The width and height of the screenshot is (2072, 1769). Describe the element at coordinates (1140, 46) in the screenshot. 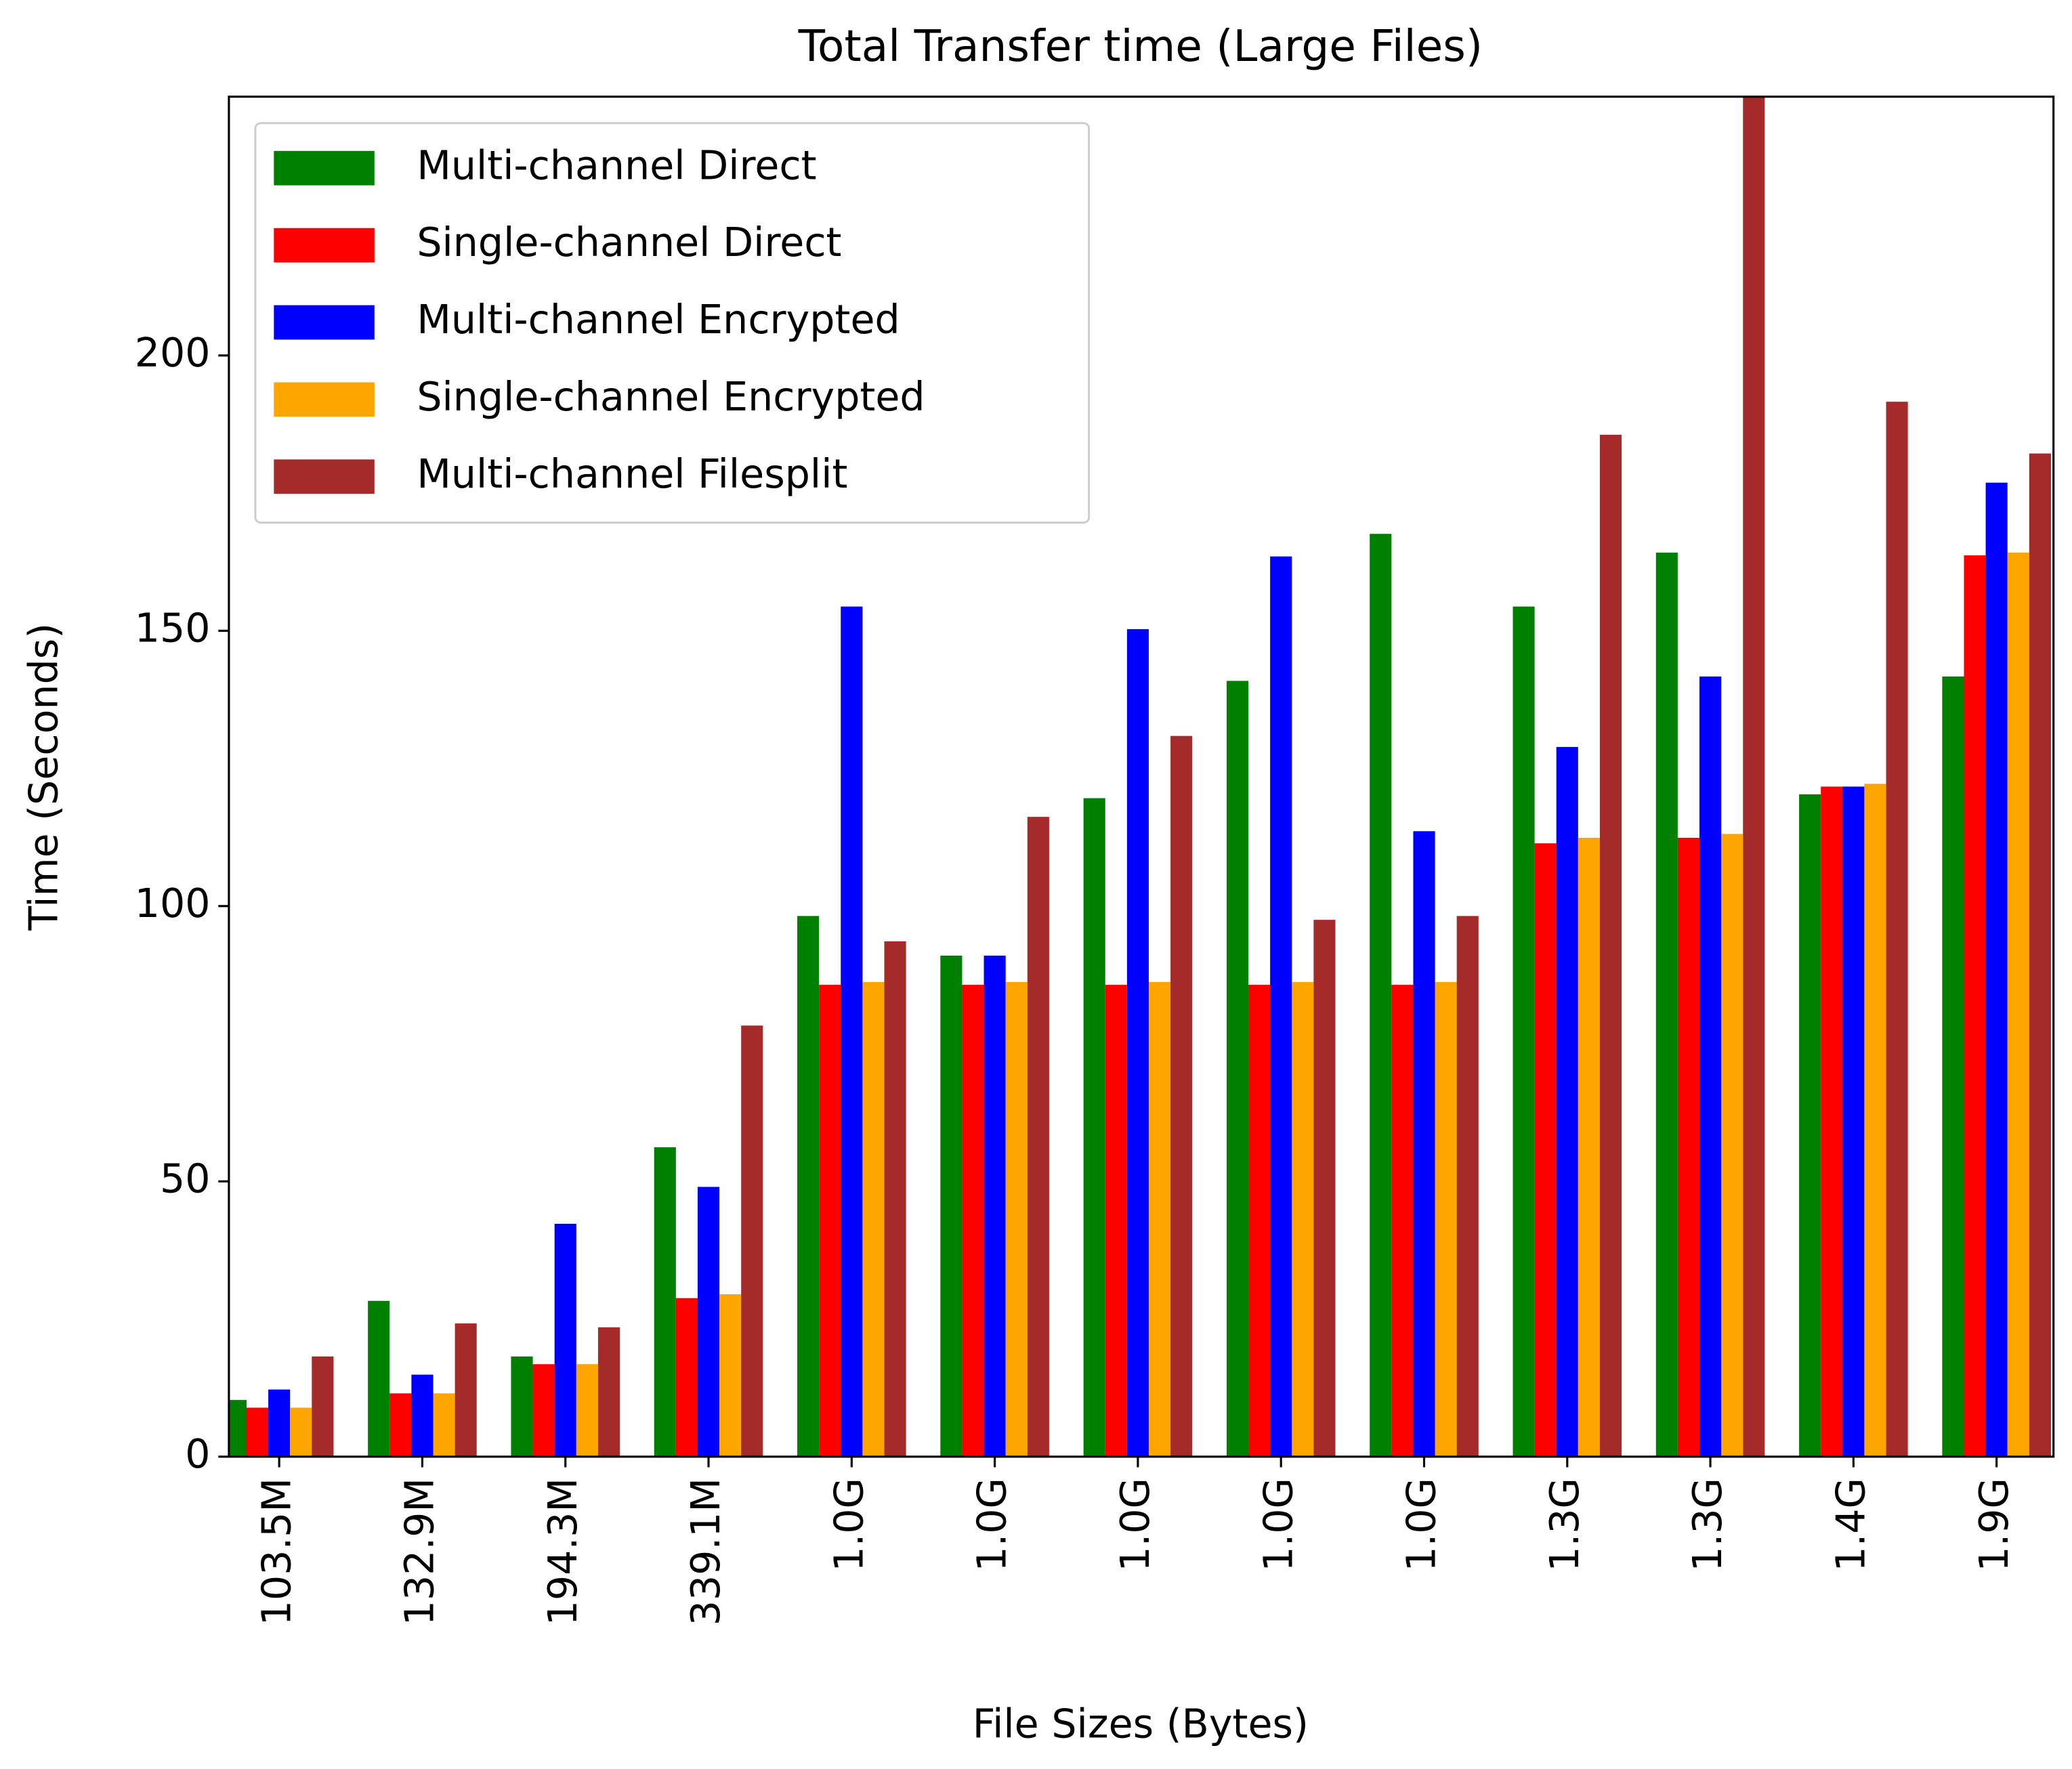

I see `chart-title: Total Transfer time (Large Files)` at that location.